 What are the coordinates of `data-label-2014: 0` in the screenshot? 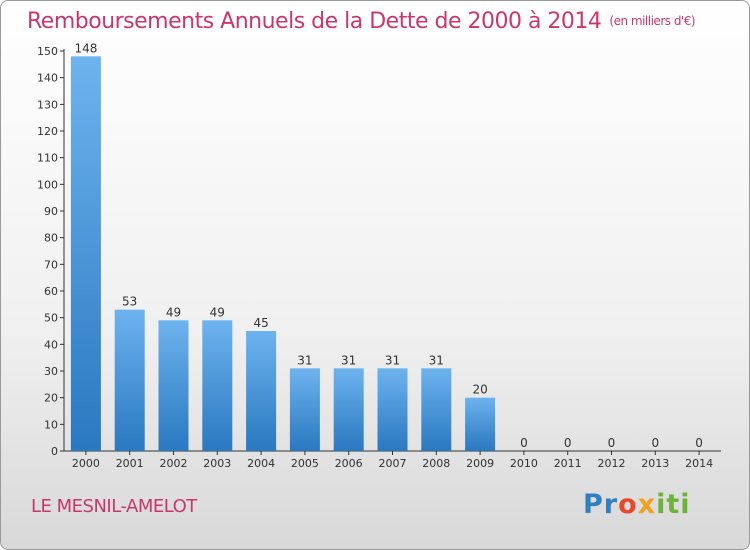 It's located at (699, 443).